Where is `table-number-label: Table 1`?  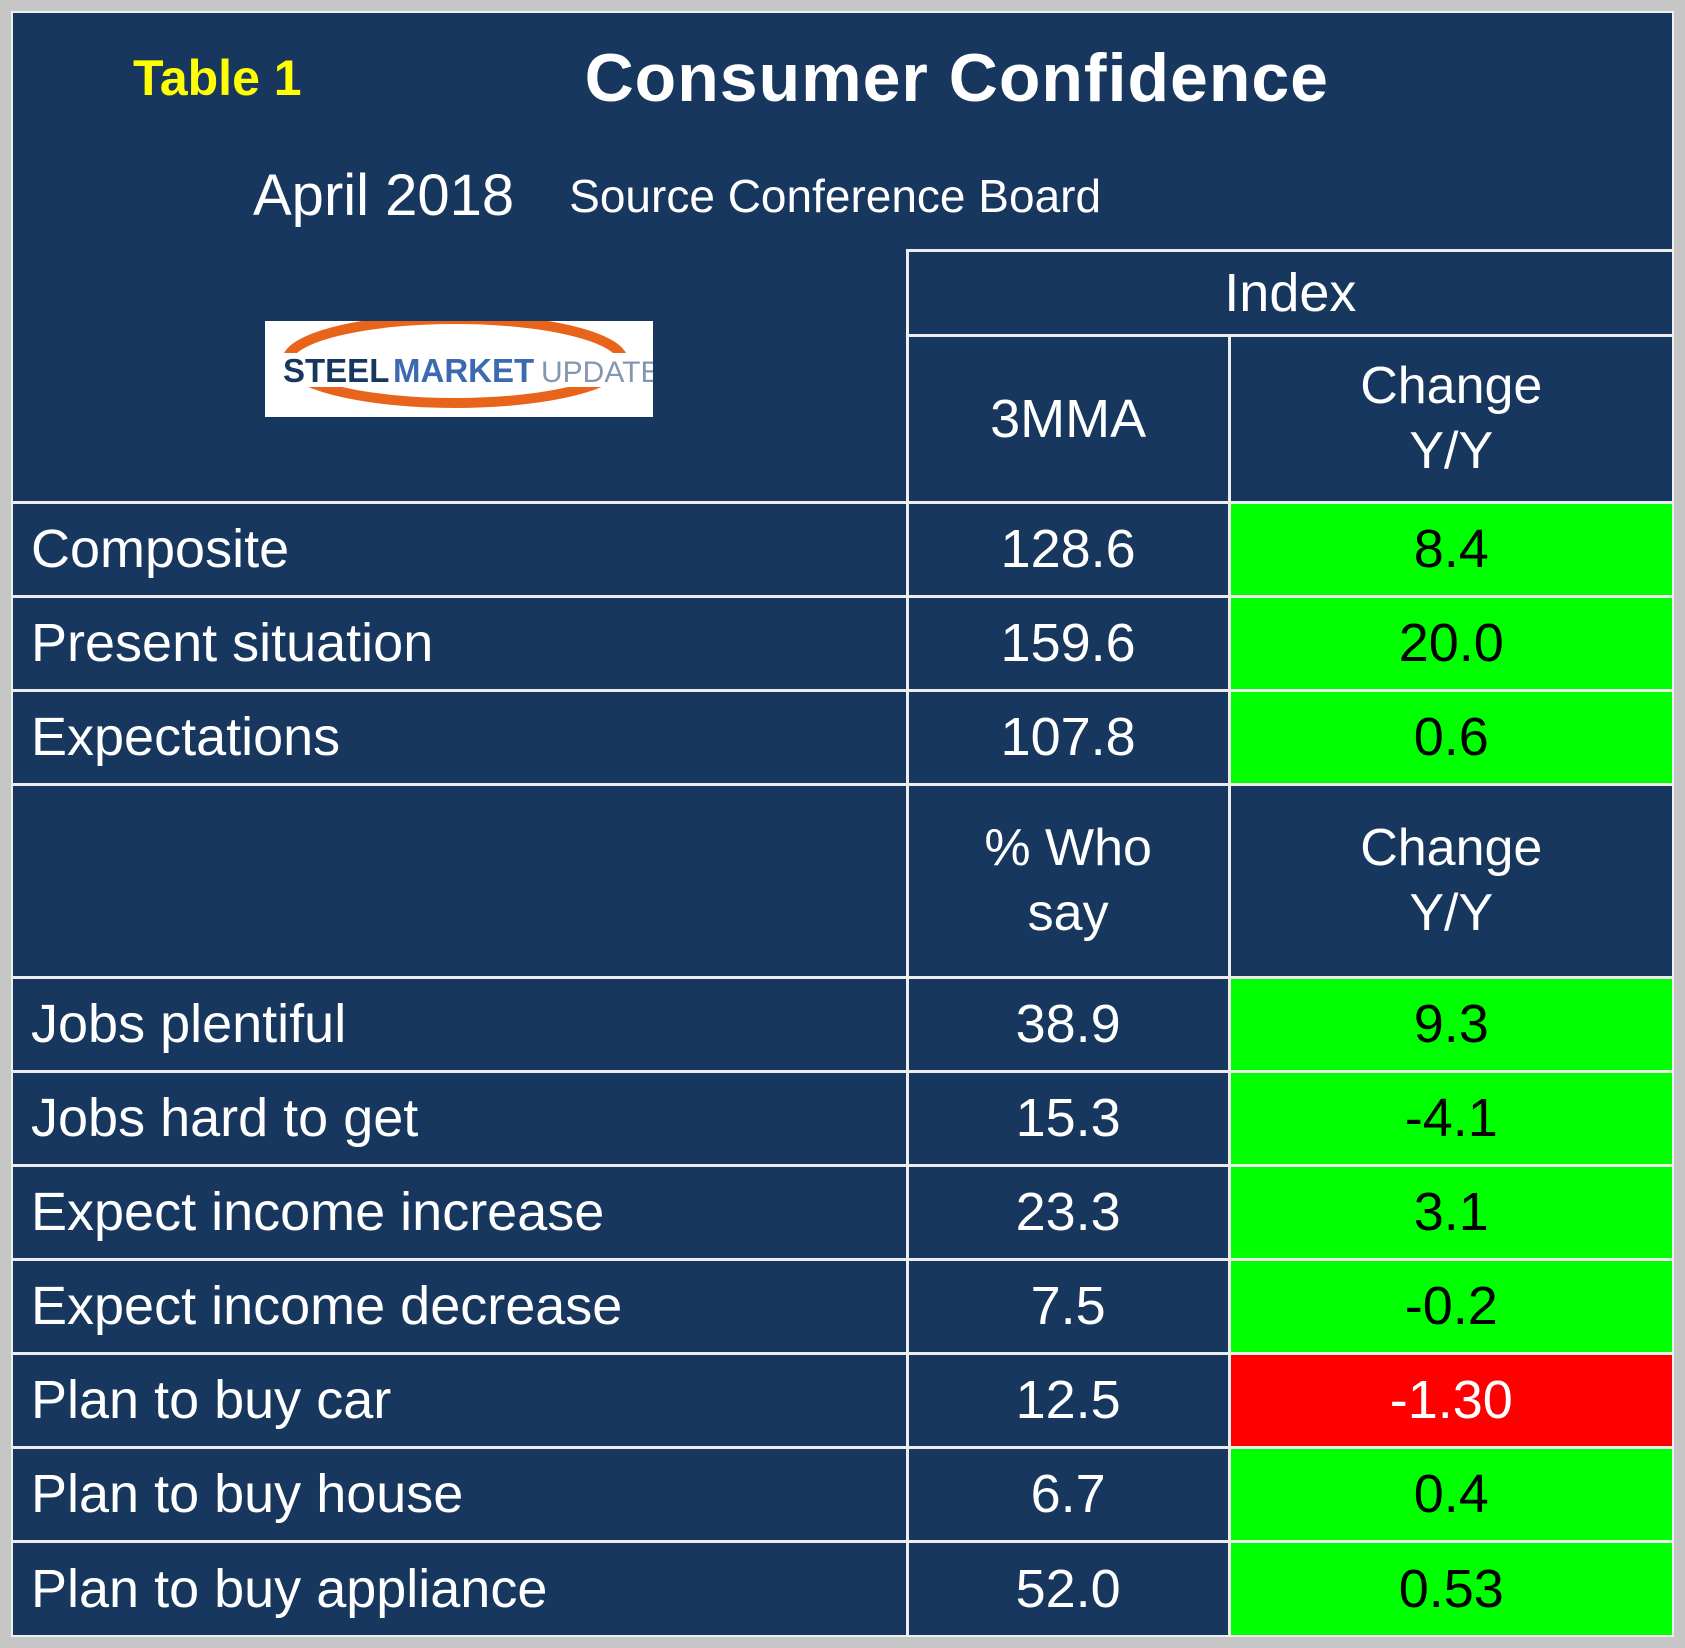 table-number-label: Table 1 is located at coordinates (217, 77).